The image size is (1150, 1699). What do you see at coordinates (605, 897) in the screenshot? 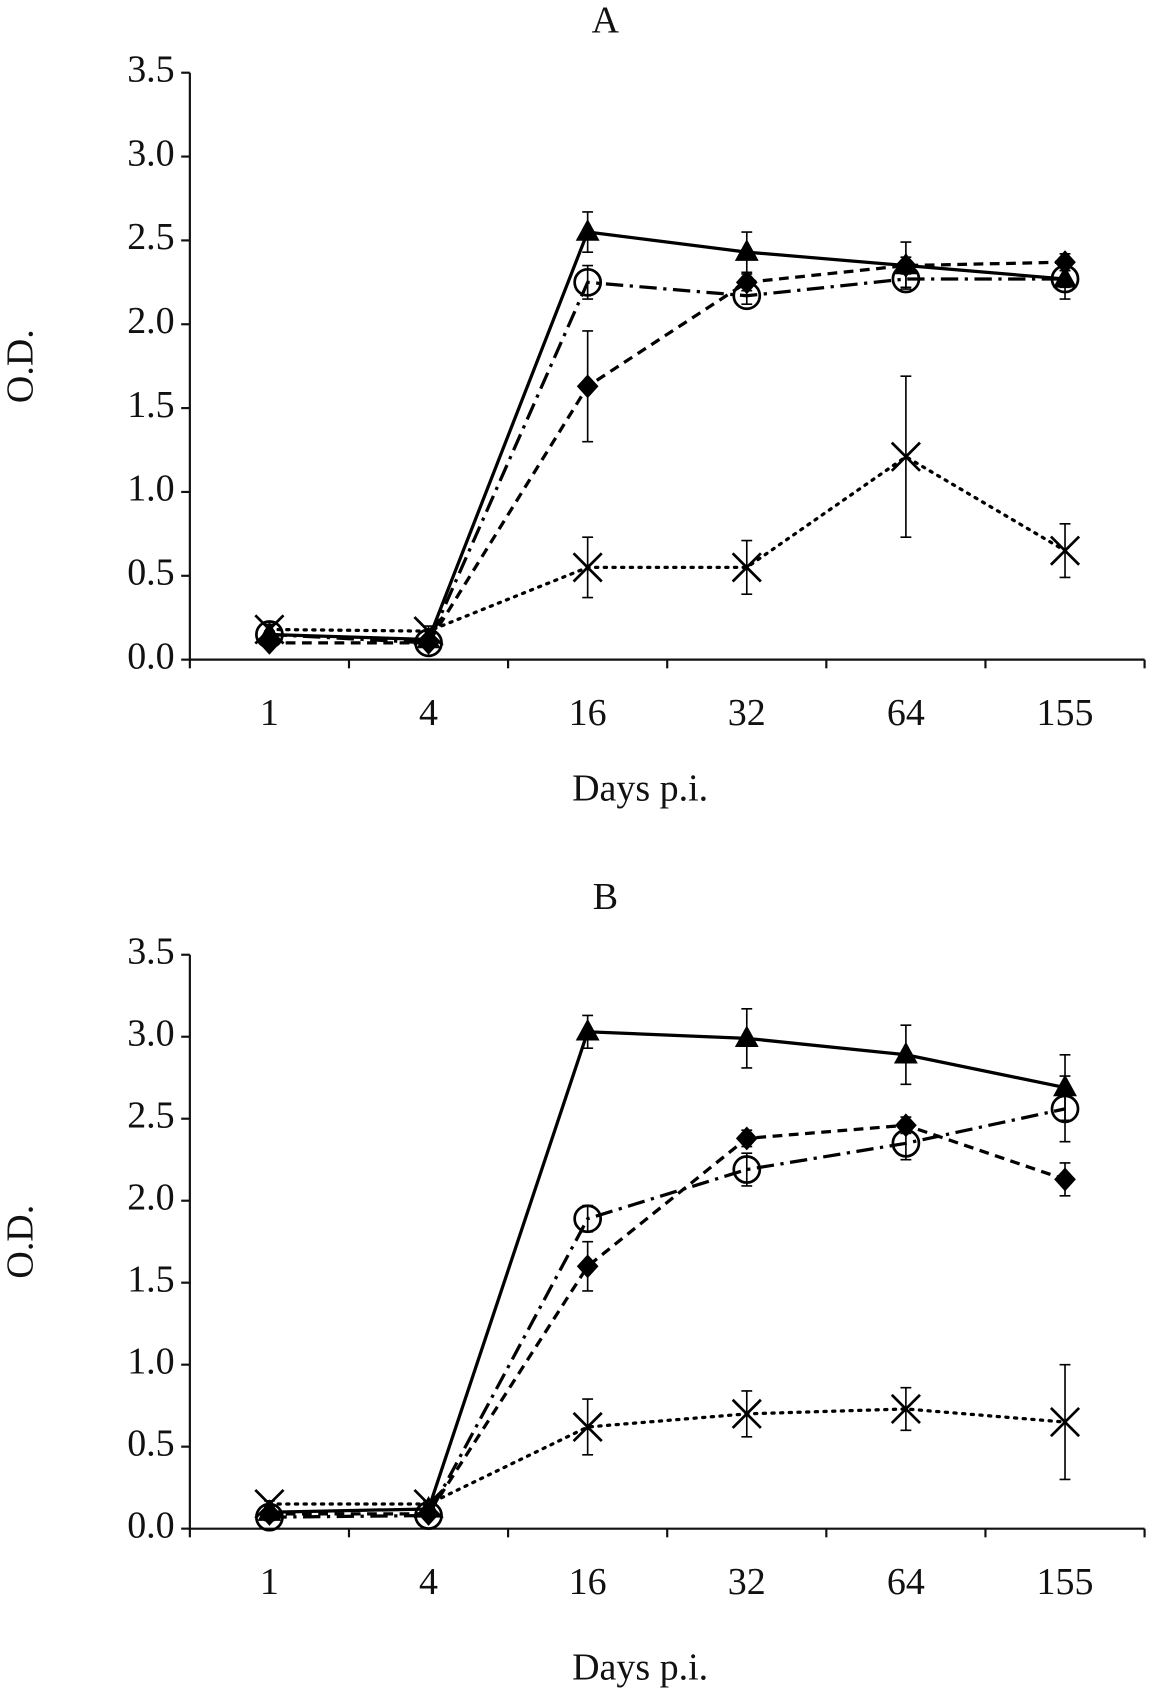
I see `chart-title: B` at bounding box center [605, 897].